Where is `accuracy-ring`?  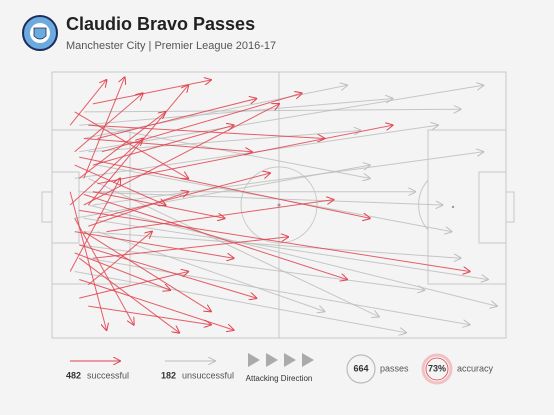
accuracy-ring is located at coordinates (437, 369).